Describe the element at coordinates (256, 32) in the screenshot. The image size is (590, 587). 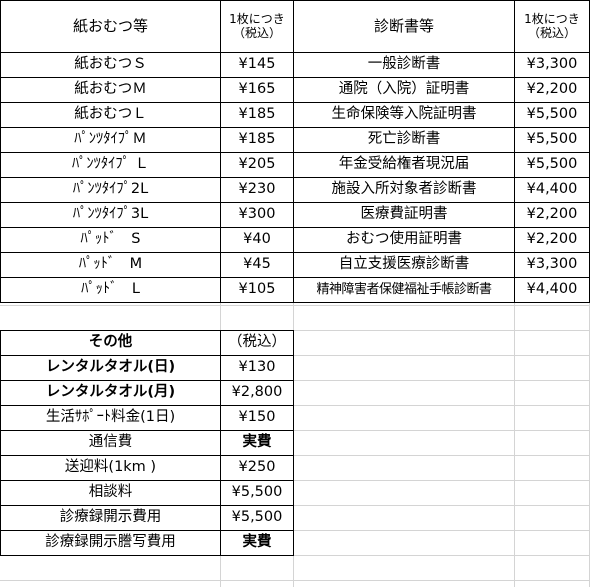
I see `products-header-price-line2: （税込）` at that location.